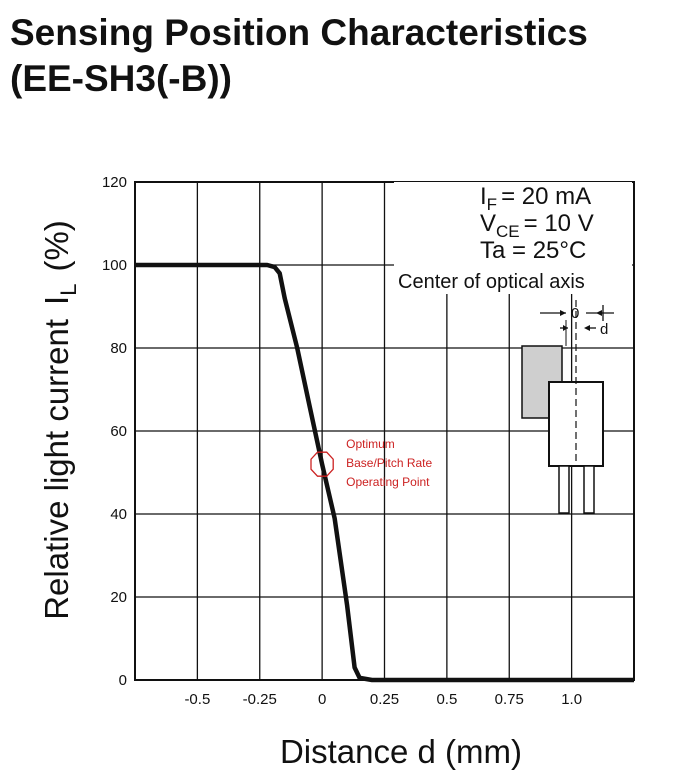 The width and height of the screenshot is (682, 784). Describe the element at coordinates (401, 751) in the screenshot. I see `x-axis-title: Distance d (mm)` at that location.